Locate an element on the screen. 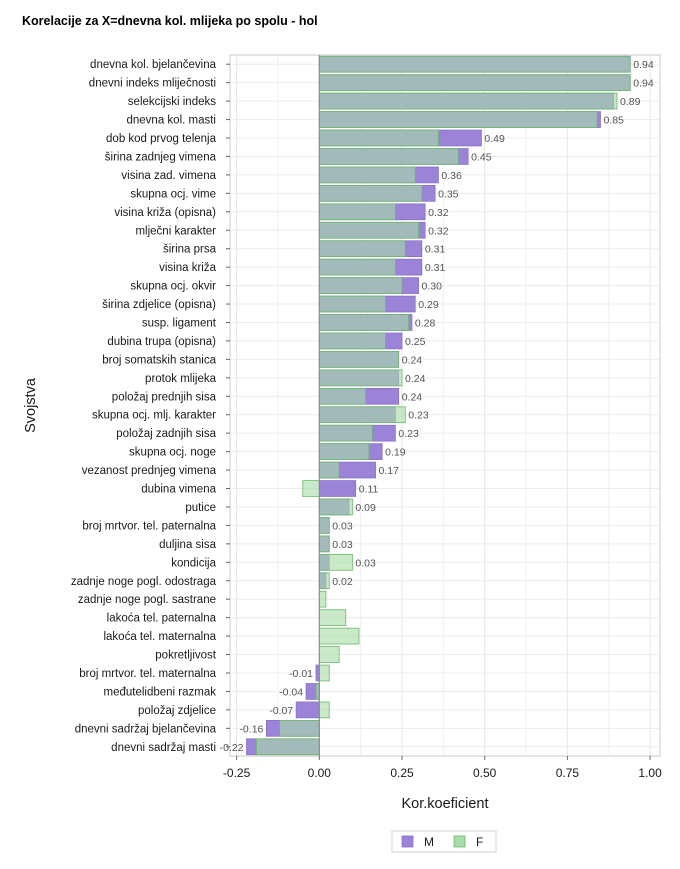  legend-label: M is located at coordinates (429, 842).